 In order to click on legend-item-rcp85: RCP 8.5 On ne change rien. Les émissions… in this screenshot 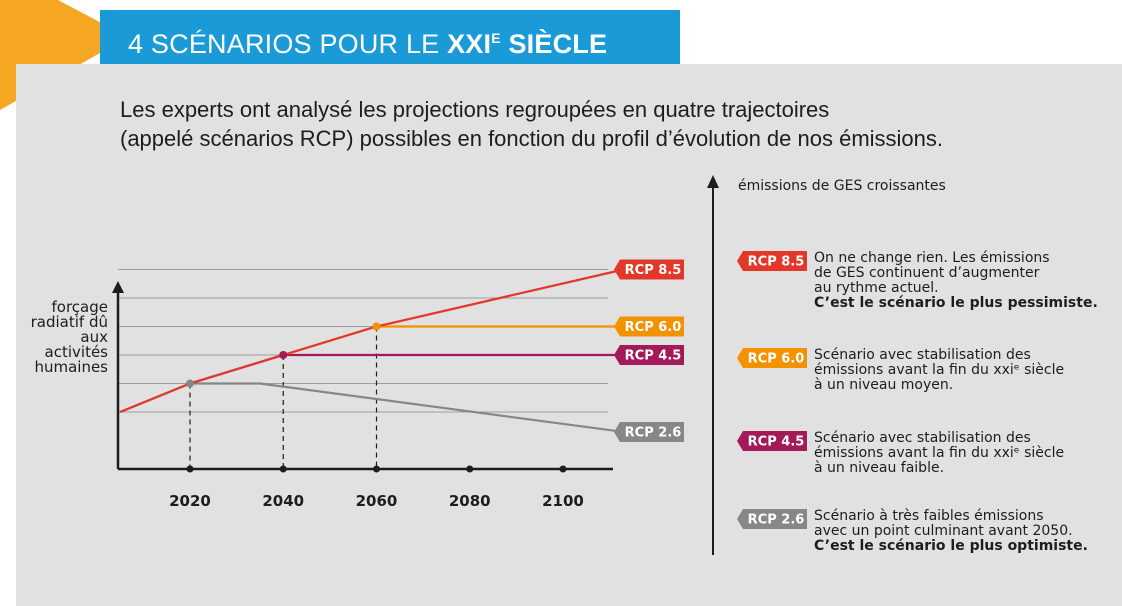, I will do `click(917, 281)`.